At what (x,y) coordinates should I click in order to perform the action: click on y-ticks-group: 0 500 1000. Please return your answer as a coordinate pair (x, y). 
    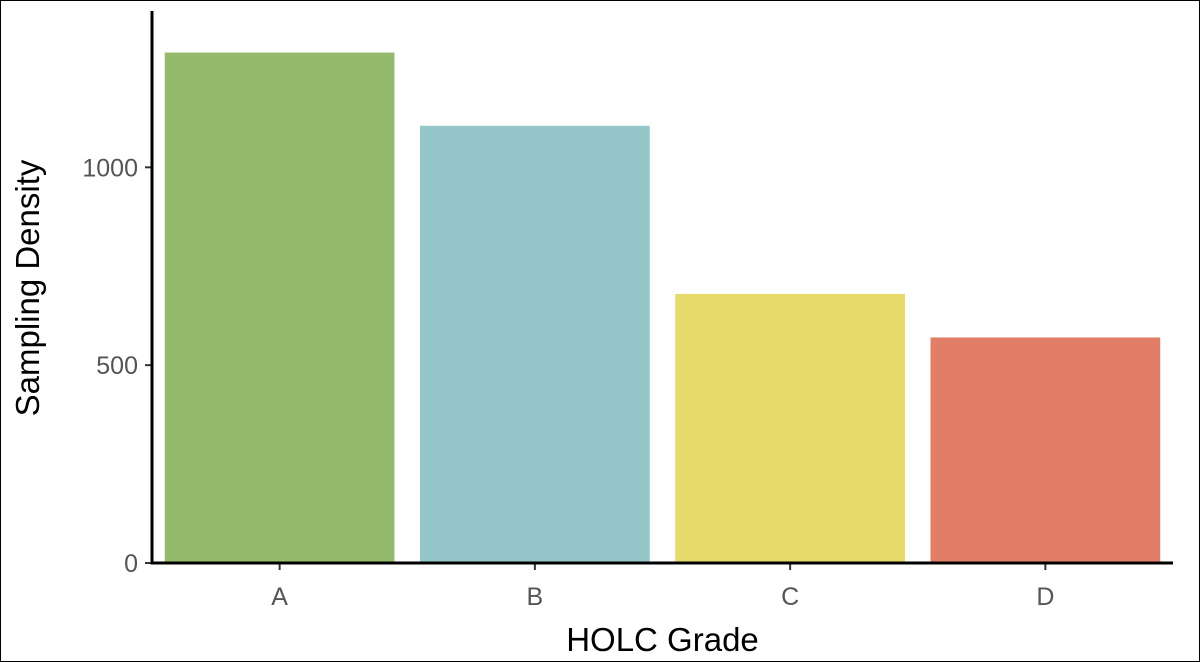
    Looking at the image, I should click on (117, 366).